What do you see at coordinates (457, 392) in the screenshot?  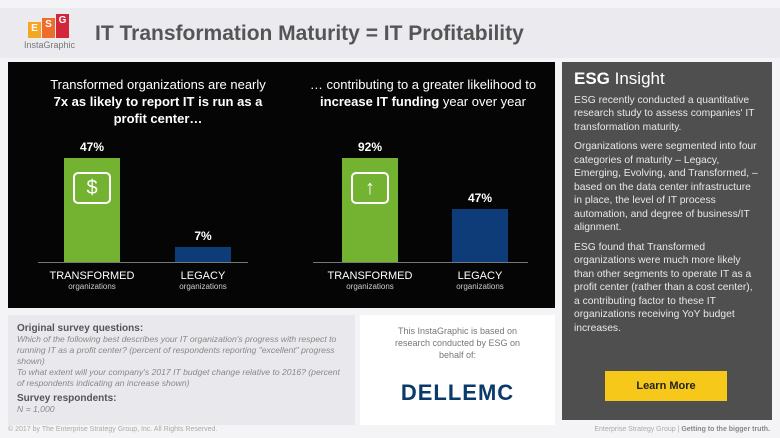 I see `dell-emc-logo: DELLEMC` at bounding box center [457, 392].